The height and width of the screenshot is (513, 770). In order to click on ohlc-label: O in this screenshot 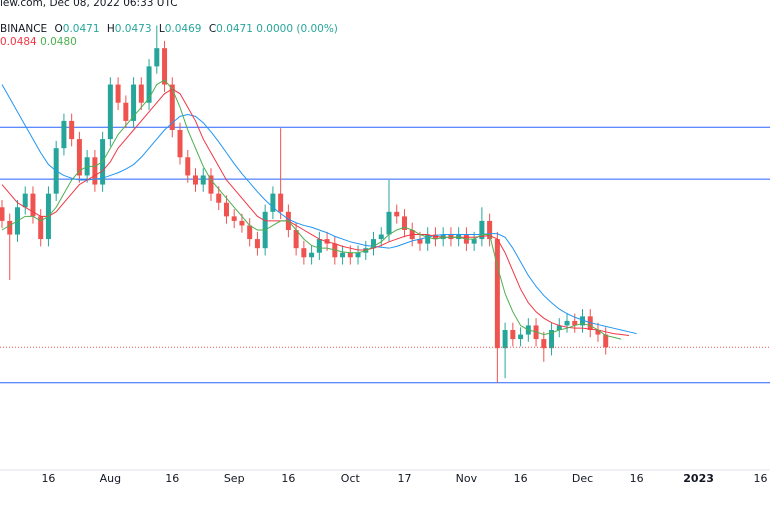, I will do `click(58, 29)`.